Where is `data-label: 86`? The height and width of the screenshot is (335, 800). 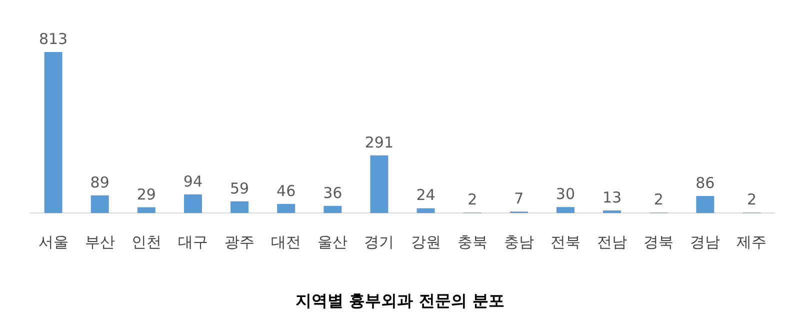 data-label: 86 is located at coordinates (705, 183).